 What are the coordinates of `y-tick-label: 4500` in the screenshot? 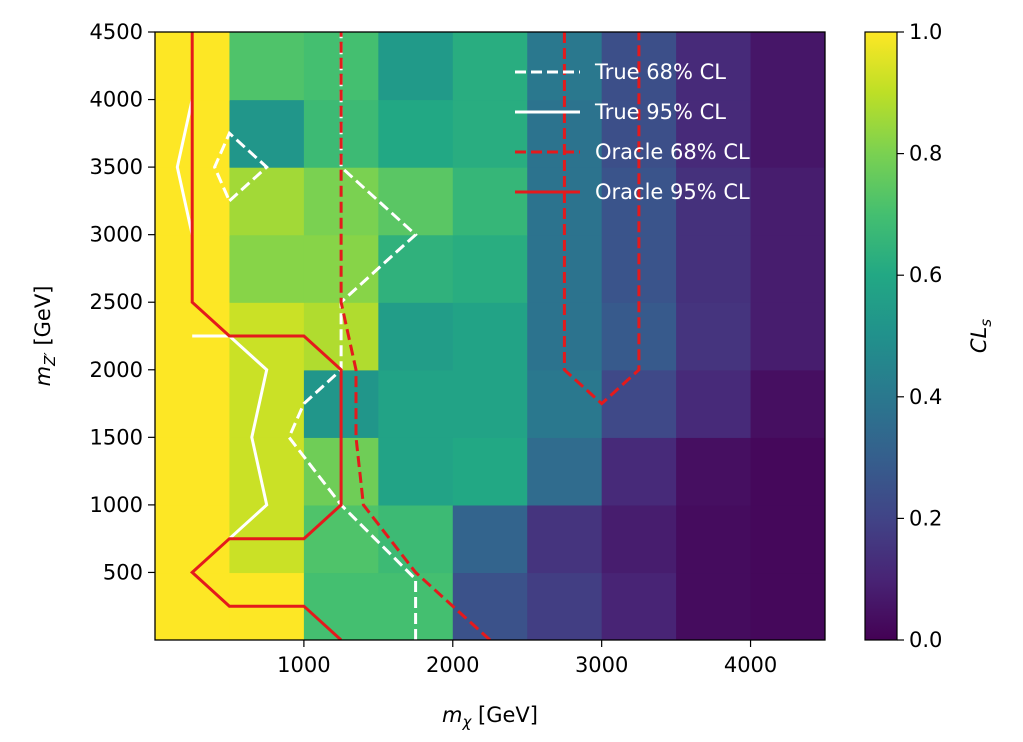 It's located at (116, 32).